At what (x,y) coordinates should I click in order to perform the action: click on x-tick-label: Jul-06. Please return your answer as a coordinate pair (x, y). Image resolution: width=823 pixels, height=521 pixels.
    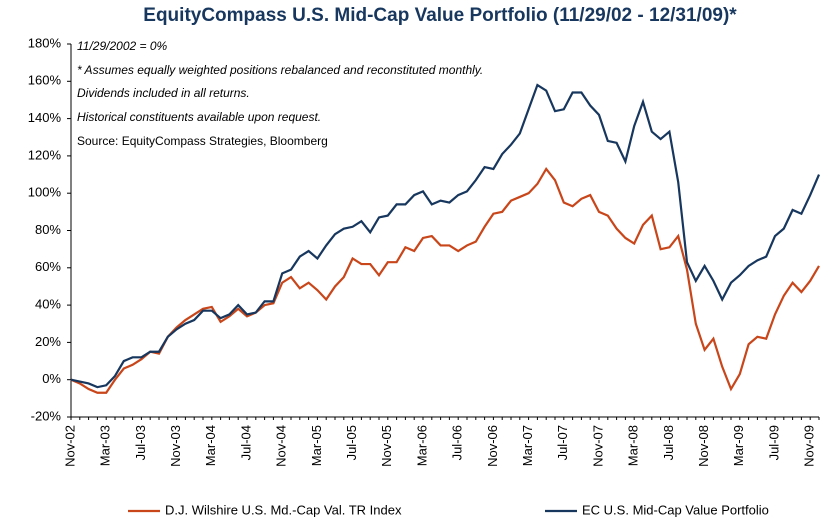
    Looking at the image, I should click on (457, 442).